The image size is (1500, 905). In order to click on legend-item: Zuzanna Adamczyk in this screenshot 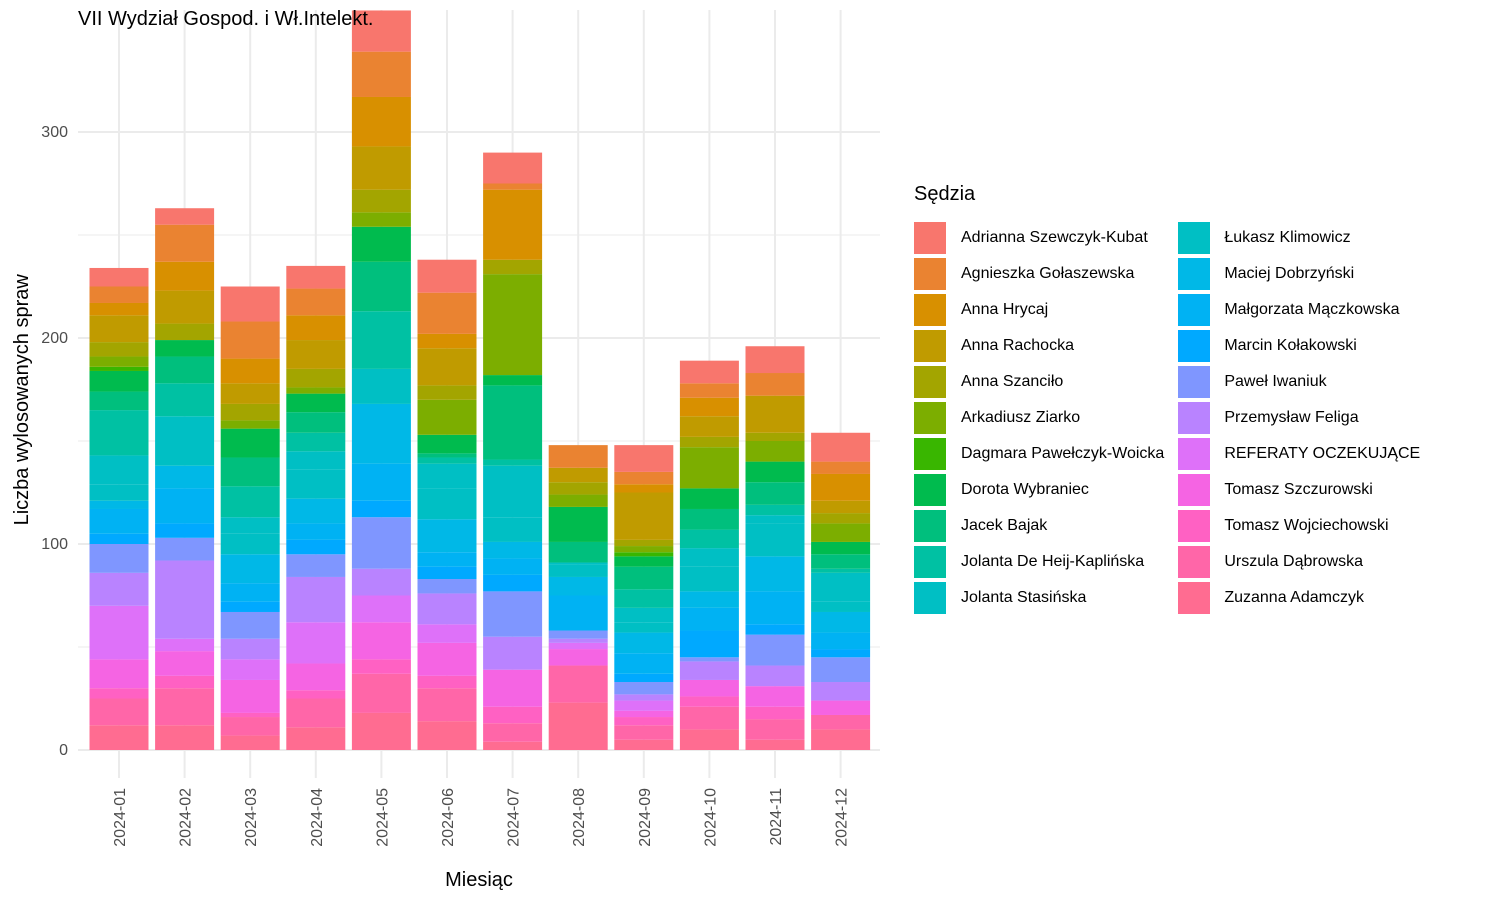, I will do `click(1299, 598)`.